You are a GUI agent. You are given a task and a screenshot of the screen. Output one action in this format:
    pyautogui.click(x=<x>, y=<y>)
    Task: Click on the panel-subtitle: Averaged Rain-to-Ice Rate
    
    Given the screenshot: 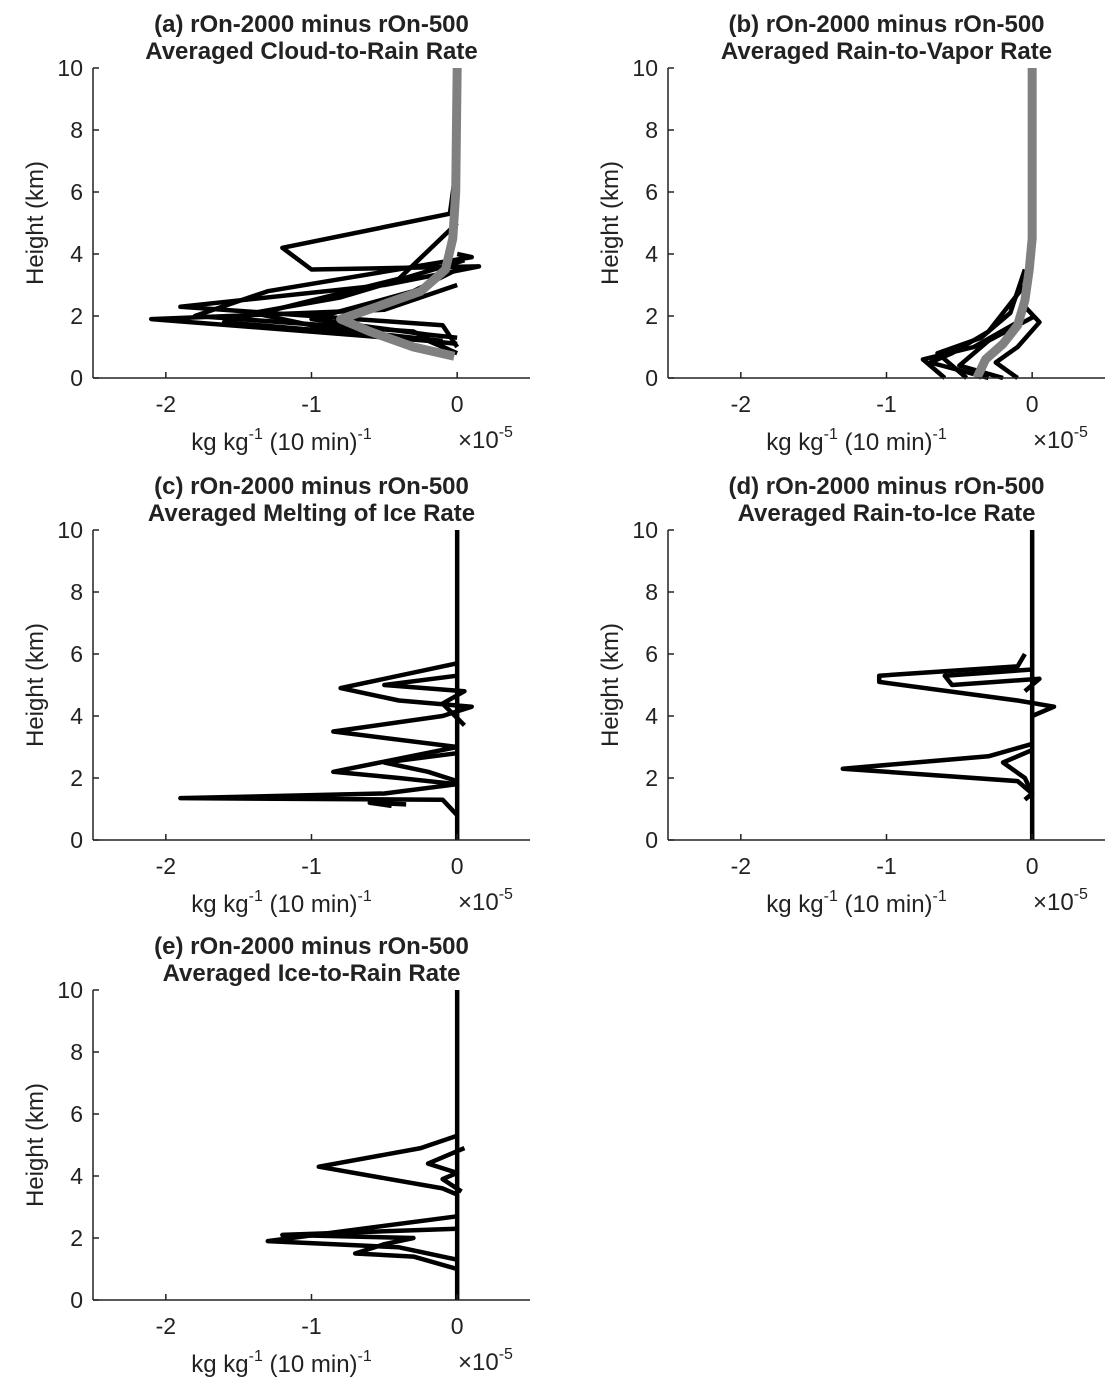 What is the action you would take?
    pyautogui.click(x=887, y=513)
    